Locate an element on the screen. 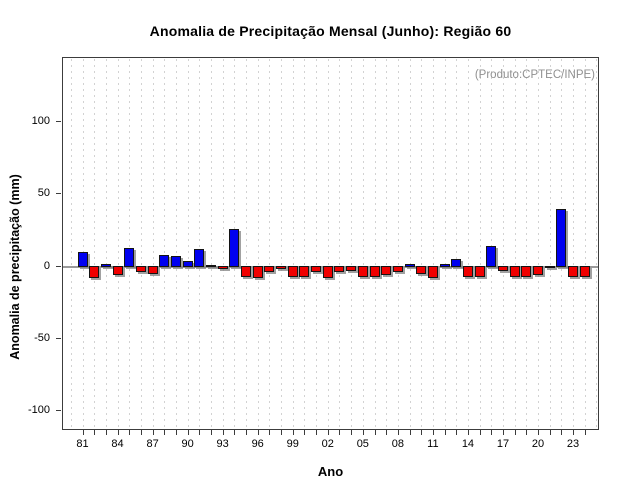  x-tick-label-08: 08 is located at coordinates (397, 444).